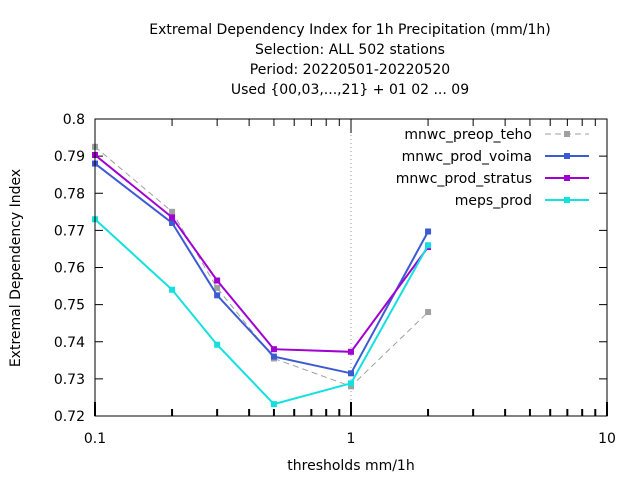 The image size is (640, 480). What do you see at coordinates (74, 120) in the screenshot?
I see `y-tick-label: 0.8` at bounding box center [74, 120].